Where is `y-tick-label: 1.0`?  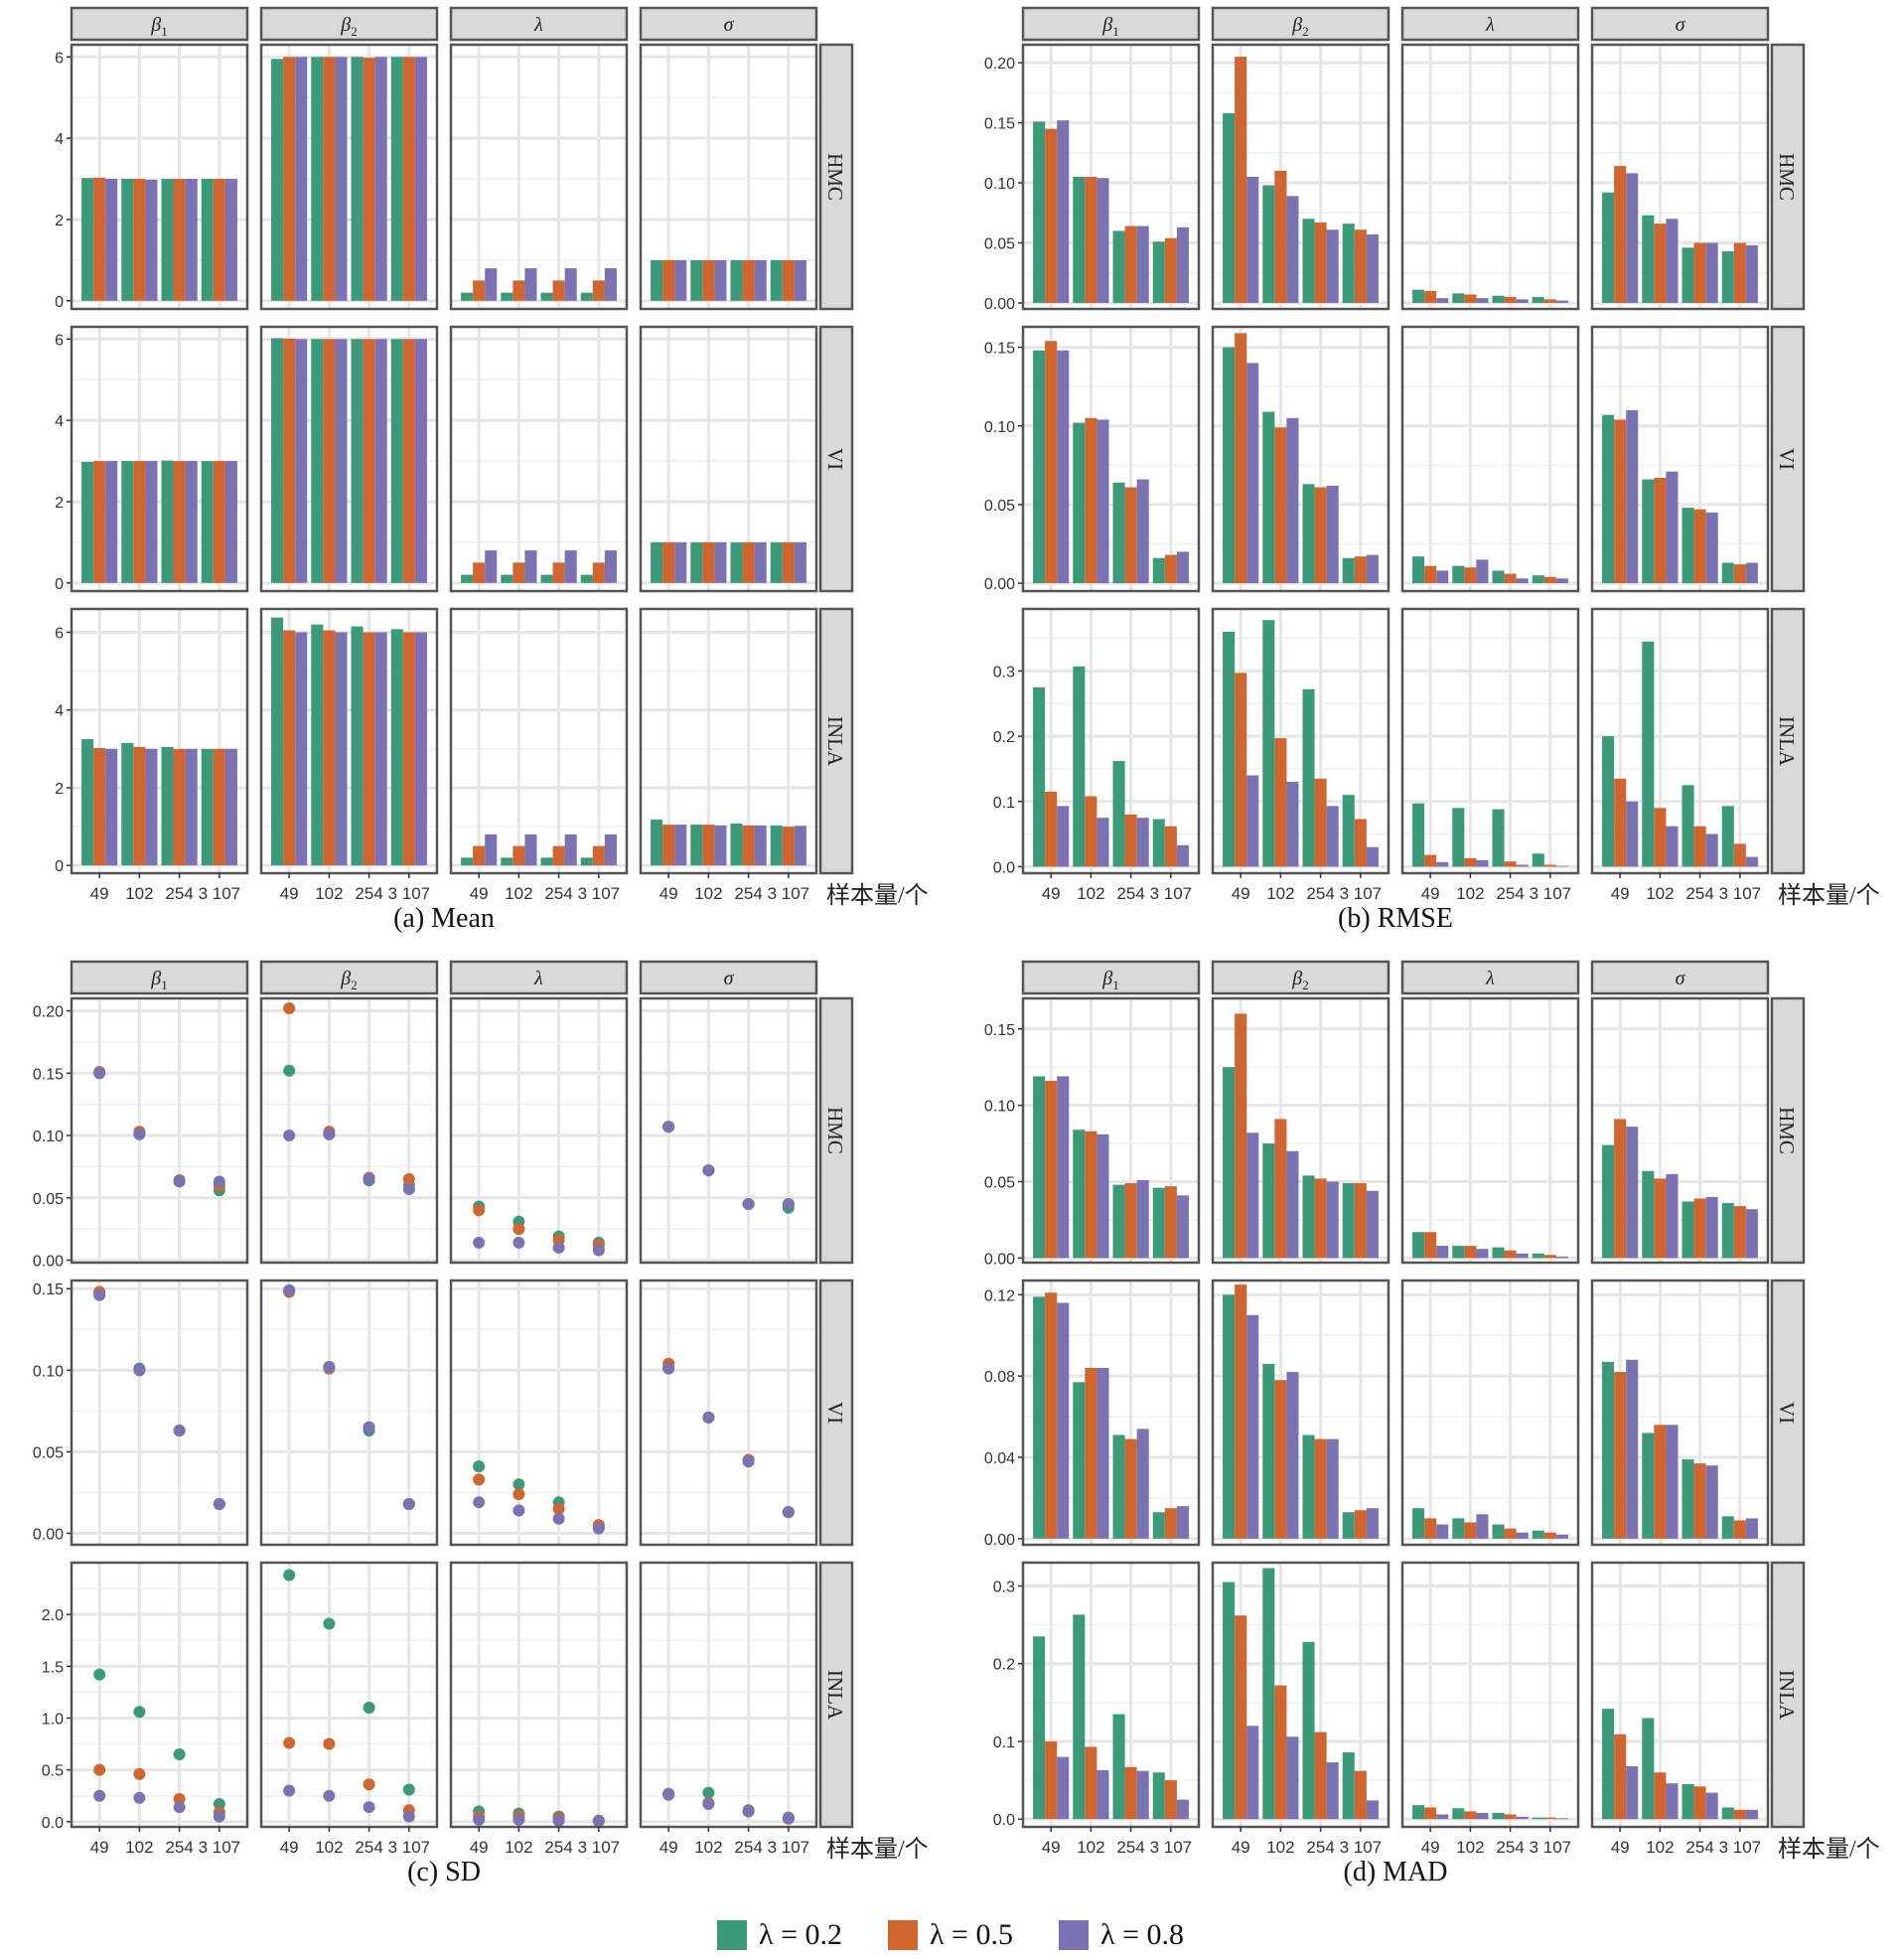 y-tick-label: 1.0 is located at coordinates (53, 1719).